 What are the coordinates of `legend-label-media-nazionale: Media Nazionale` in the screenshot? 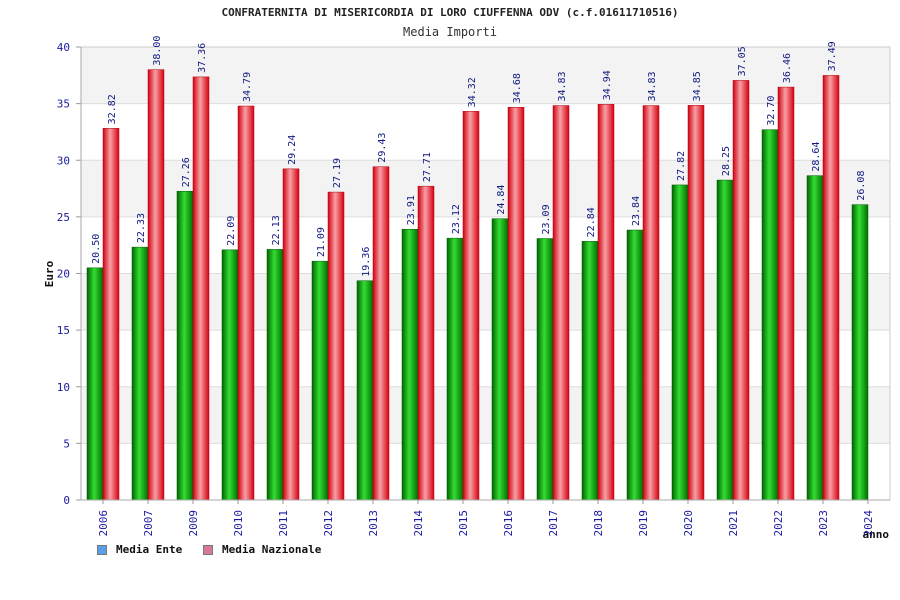 It's located at (272, 549).